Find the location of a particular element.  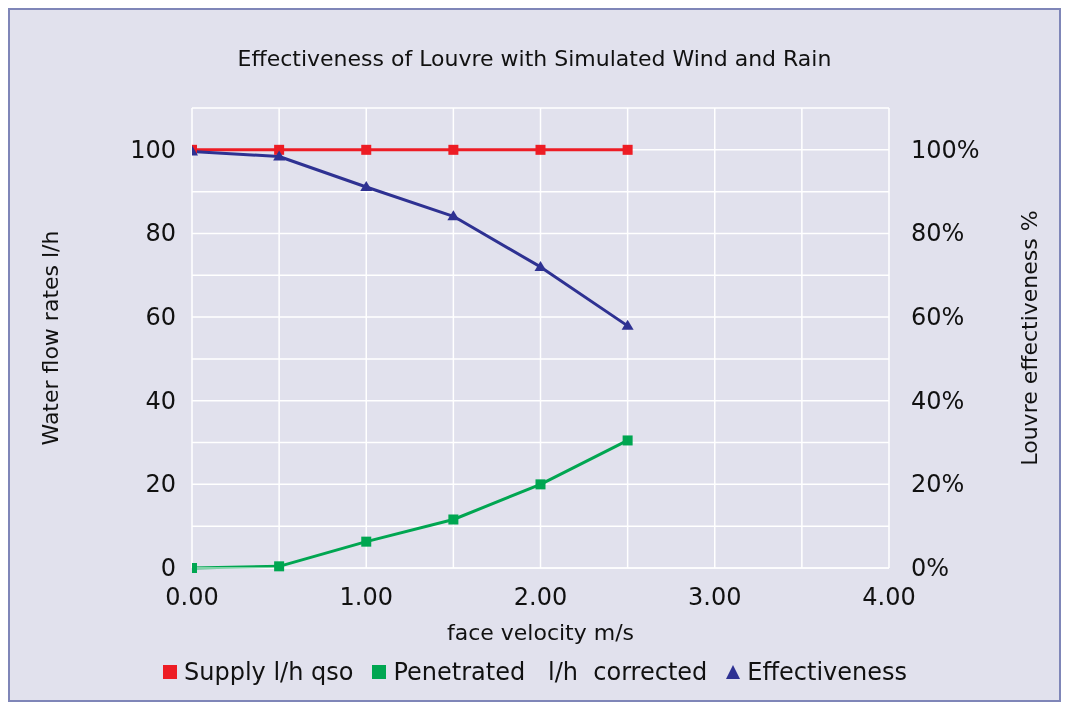

y-tick-label: 40 is located at coordinates (160, 400).